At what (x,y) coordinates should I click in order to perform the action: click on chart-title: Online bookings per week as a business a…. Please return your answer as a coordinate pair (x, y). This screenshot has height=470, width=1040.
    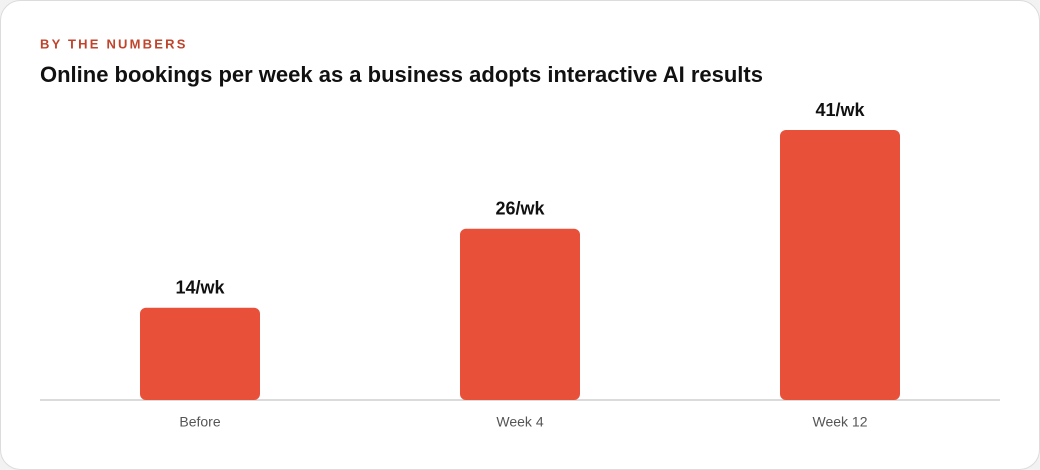
    Looking at the image, I should click on (401, 74).